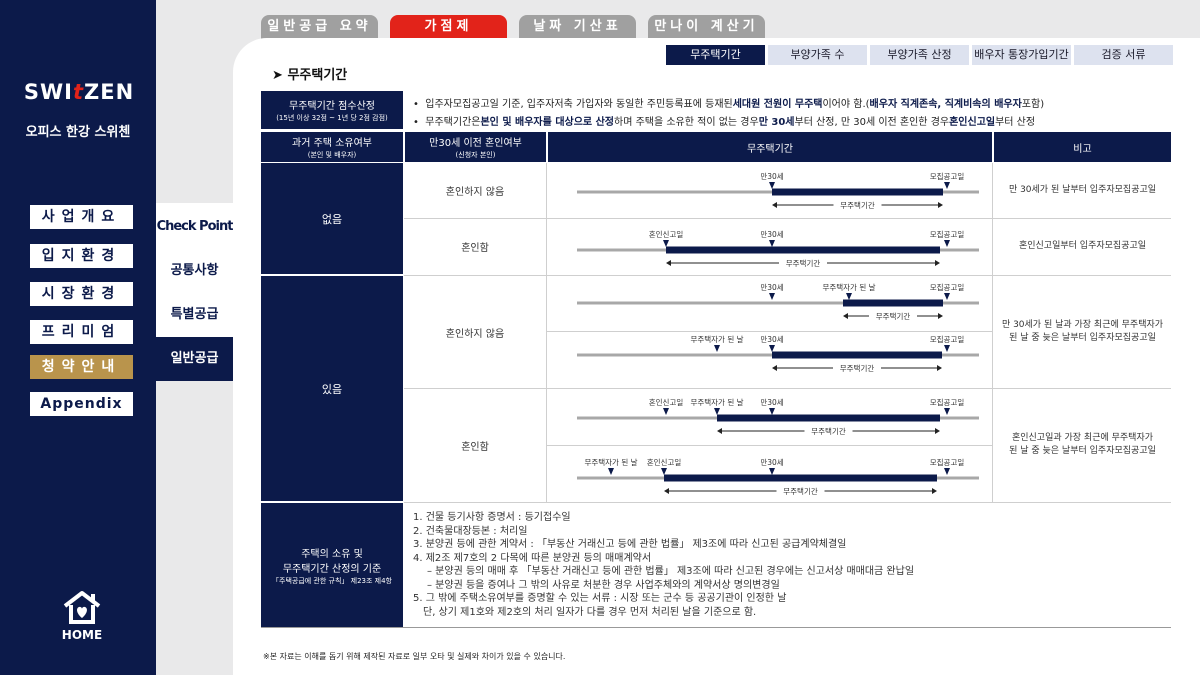 The width and height of the screenshot is (1200, 675). Describe the element at coordinates (1082, 444) in the screenshot. I see `remark-4: 혼인신고일과 가장 최근에 무주택자가 된 날 중 늦은 날부터 입주자모집공고일` at that location.